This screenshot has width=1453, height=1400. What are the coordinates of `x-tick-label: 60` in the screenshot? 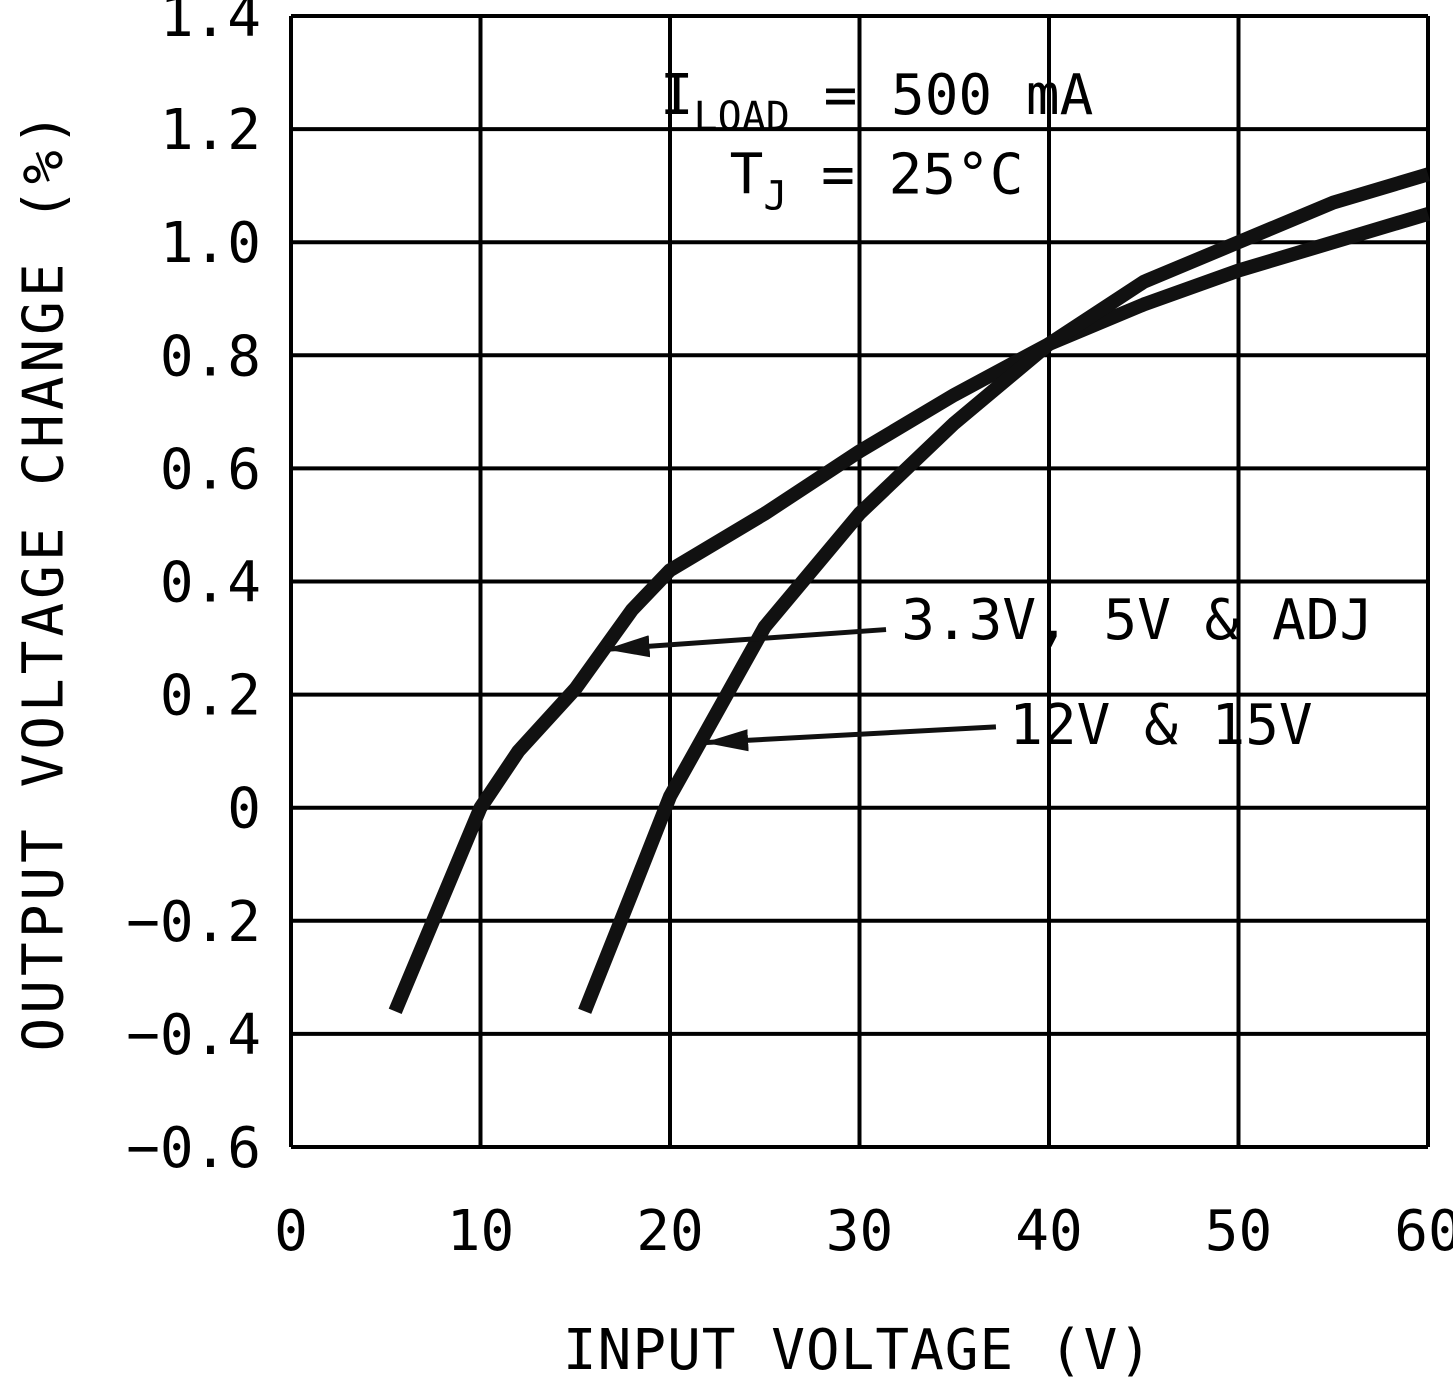 It's located at (1423, 1231).